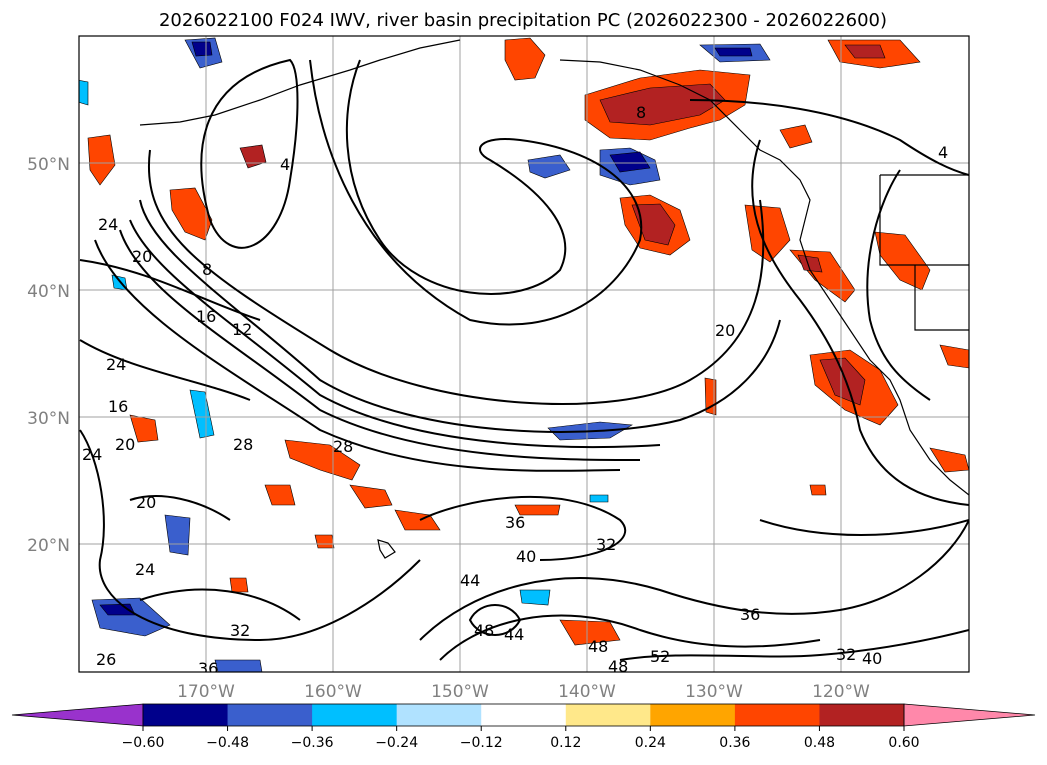 This screenshot has height=765, width=1047. Describe the element at coordinates (48, 419) in the screenshot. I see `lat-label: 30°N` at that location.